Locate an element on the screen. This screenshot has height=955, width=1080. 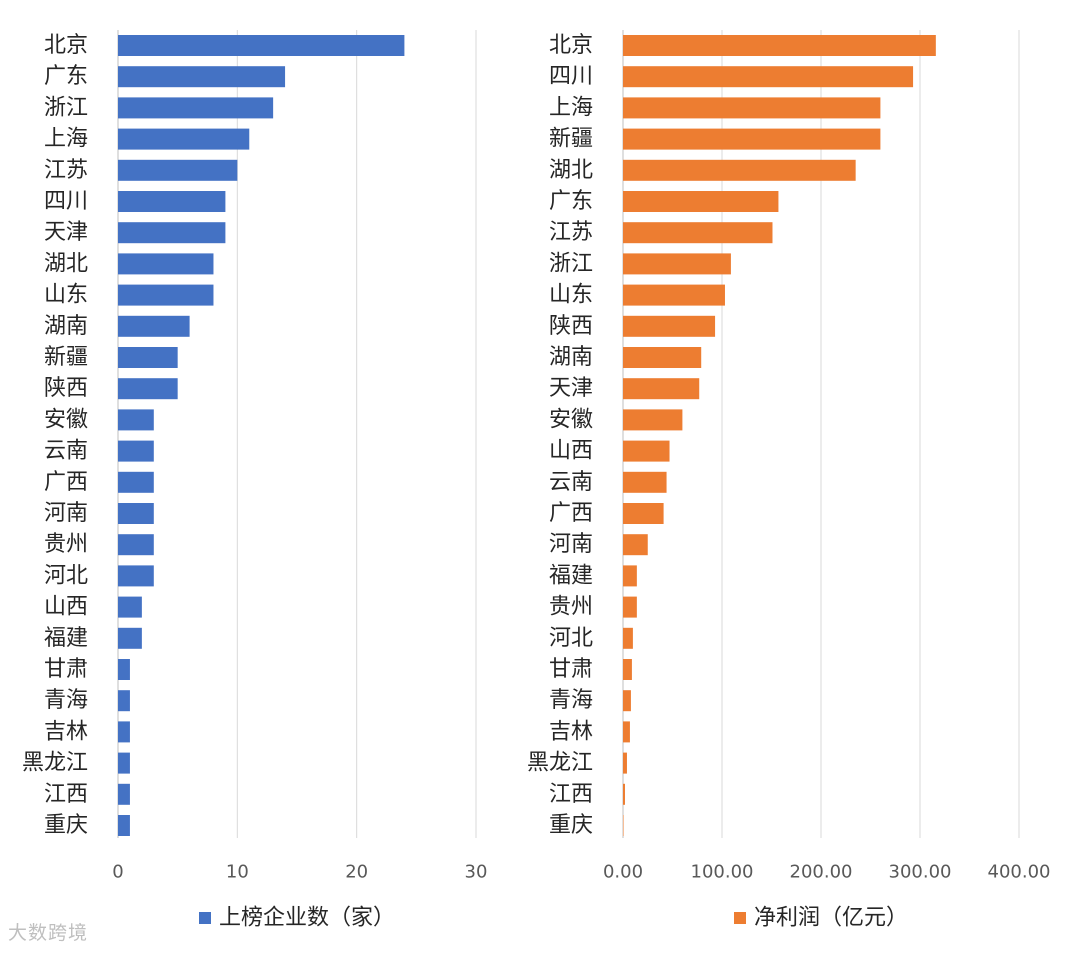
right-category-label: 江苏 is located at coordinates (571, 232).